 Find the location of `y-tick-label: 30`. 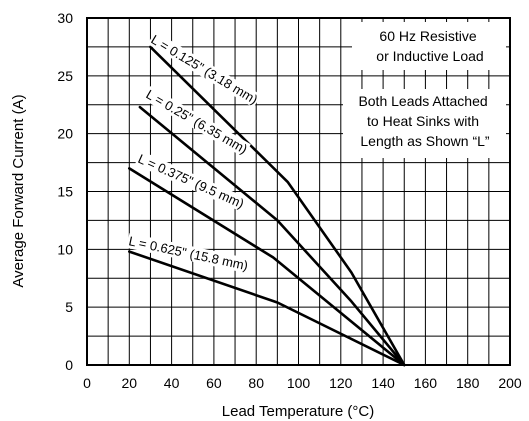

y-tick-label: 30 is located at coordinates (65, 18).